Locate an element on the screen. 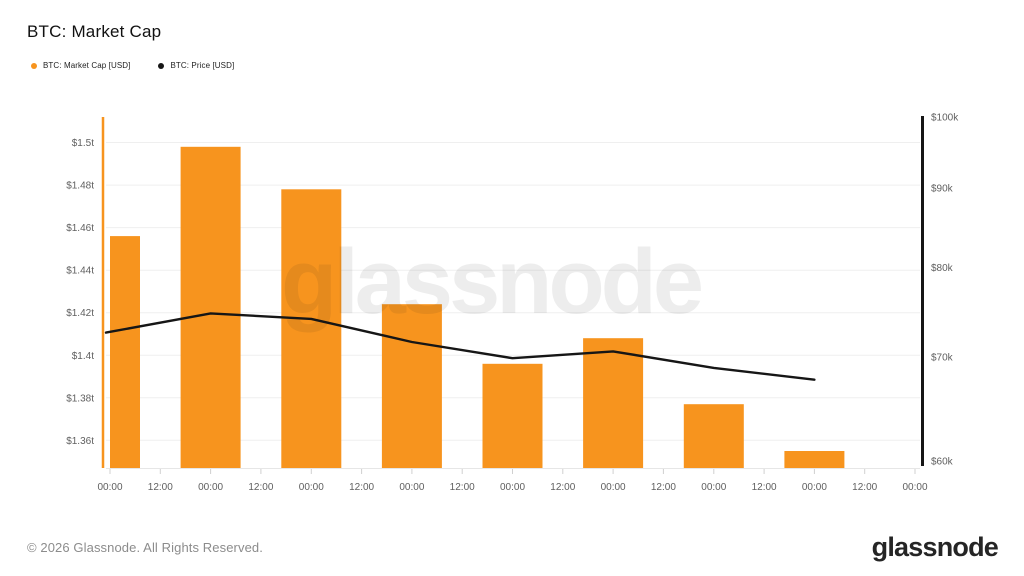 This screenshot has width=1024, height=576. chart-legend: BTC: Market Cap [USD] BTC: Price [USD] is located at coordinates (132, 65).